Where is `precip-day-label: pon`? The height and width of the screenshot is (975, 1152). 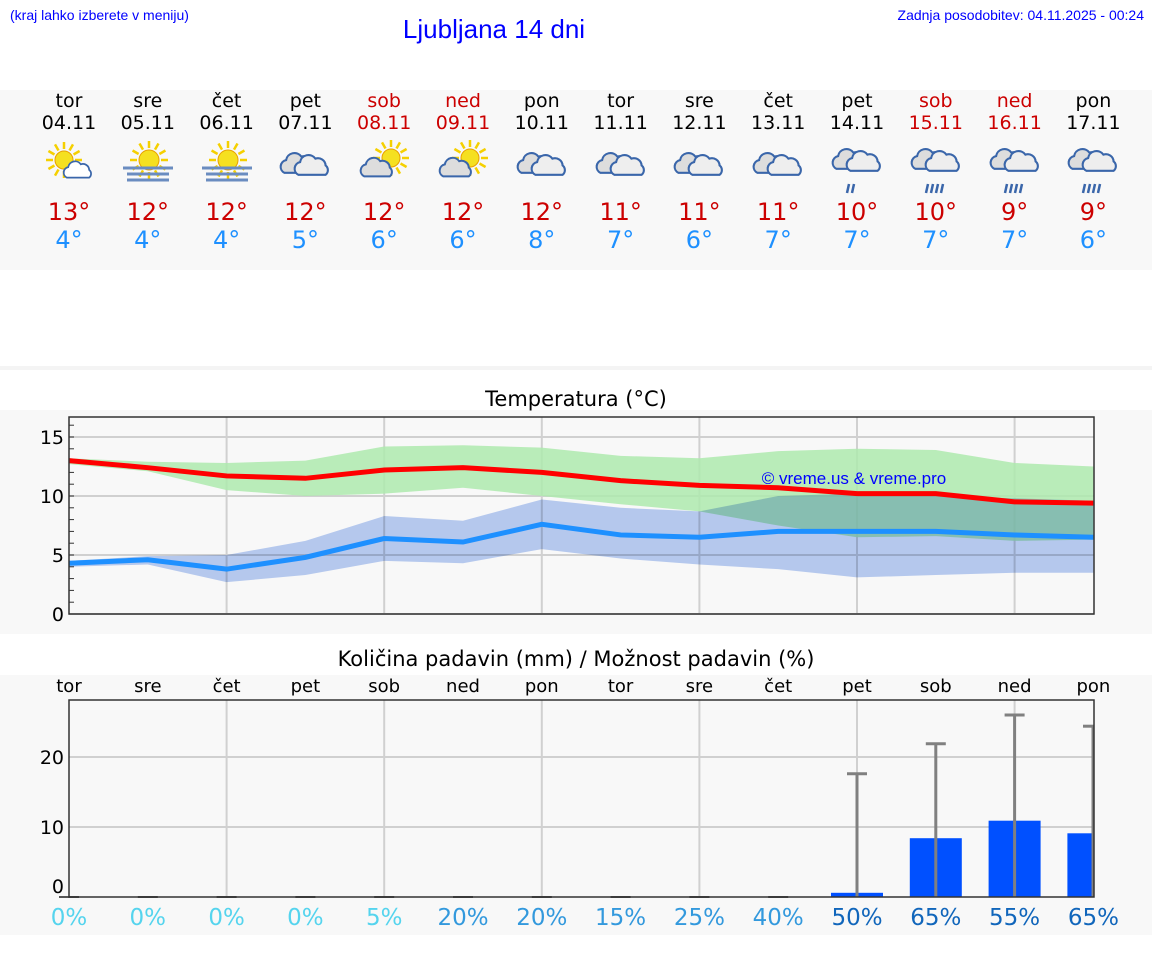 precip-day-label: pon is located at coordinates (541, 686).